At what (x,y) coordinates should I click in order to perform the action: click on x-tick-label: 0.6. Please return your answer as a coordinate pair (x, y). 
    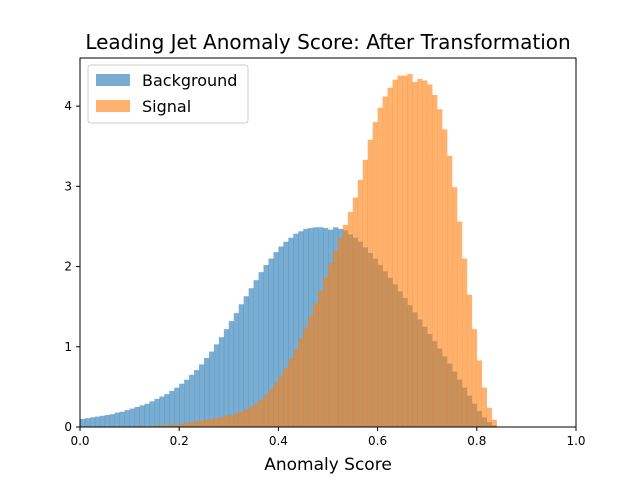
    Looking at the image, I should click on (377, 441).